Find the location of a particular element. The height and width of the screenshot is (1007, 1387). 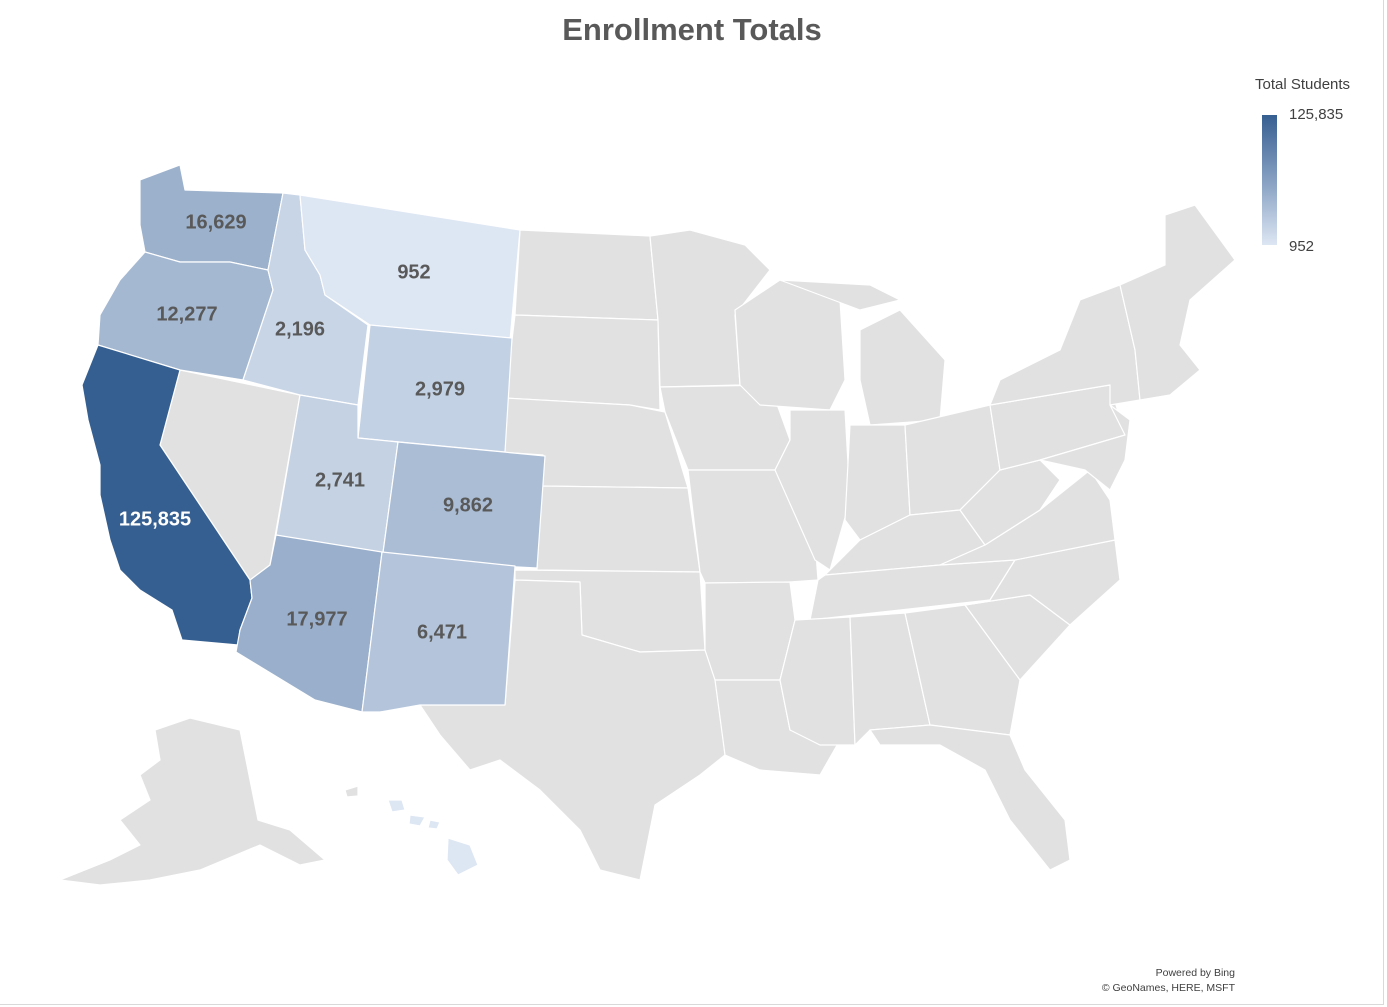

state-florida is located at coordinates (970, 797).